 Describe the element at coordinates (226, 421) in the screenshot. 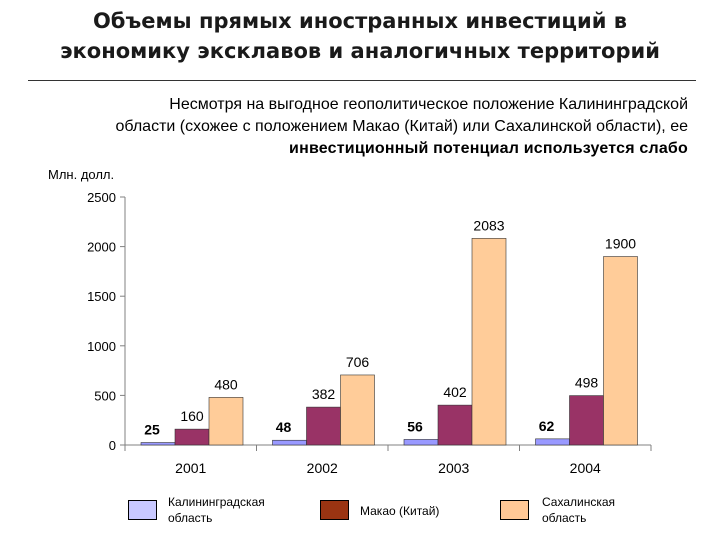

I see `bar-sakhalin-2001` at that location.